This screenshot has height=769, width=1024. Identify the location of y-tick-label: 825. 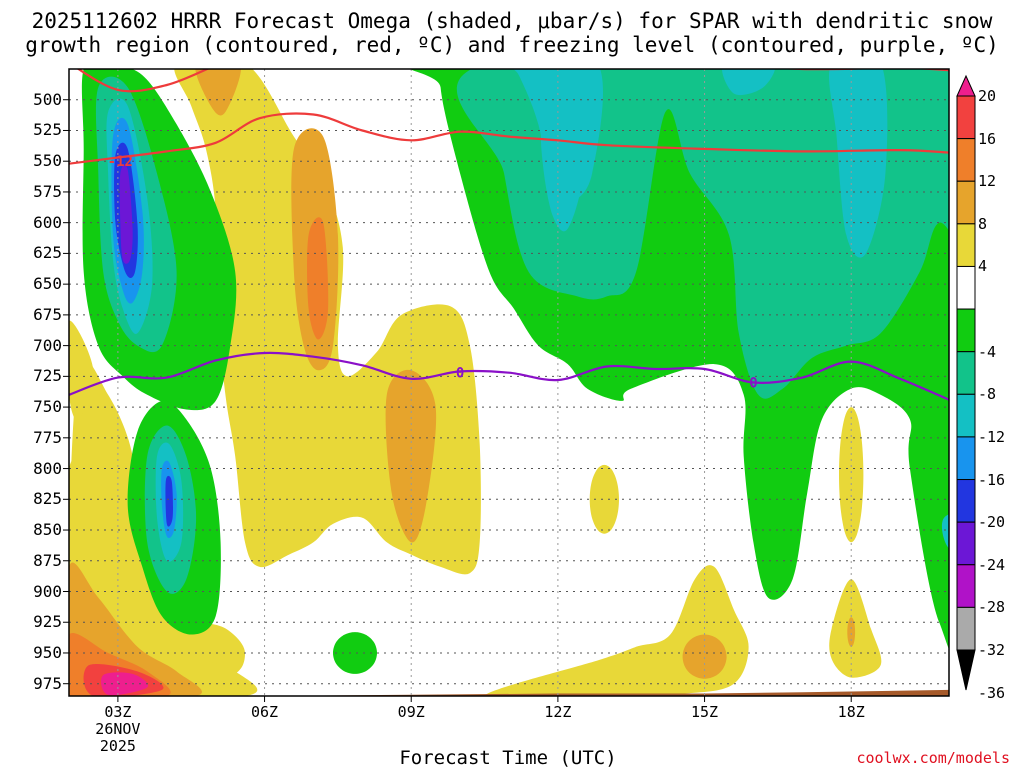
(47, 499).